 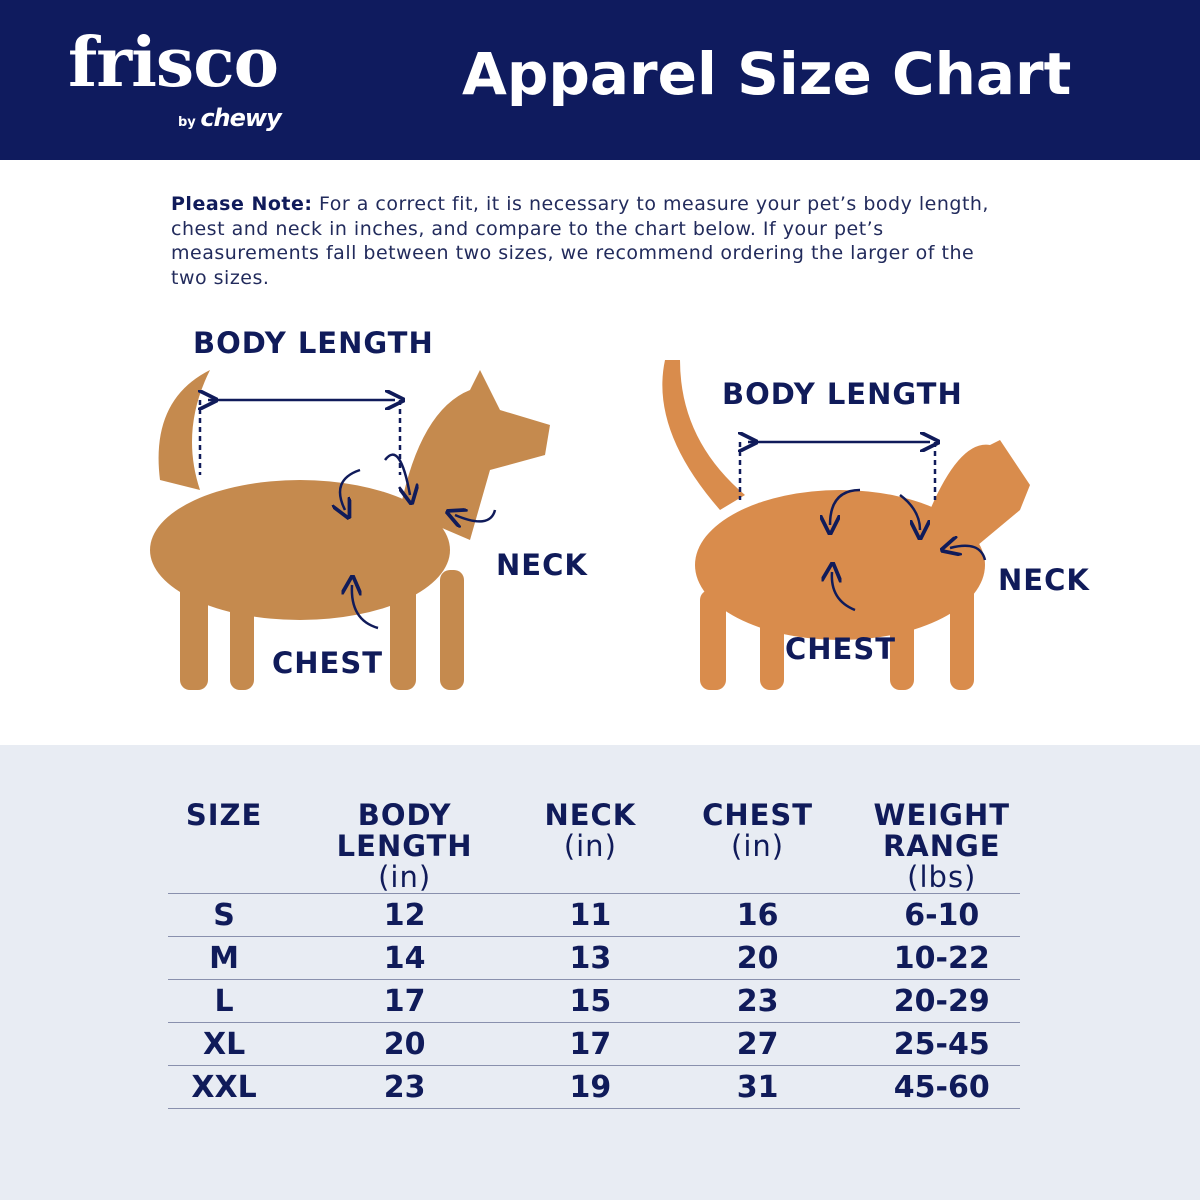 I want to click on table-cell: XXL, so click(x=224, y=1087).